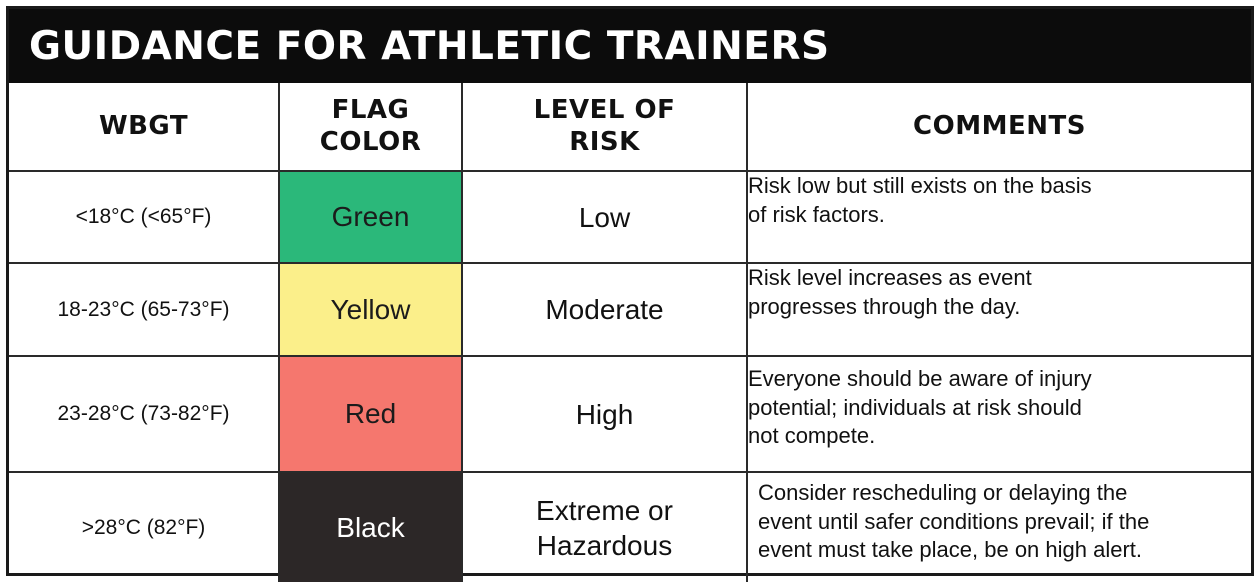 This screenshot has height=582, width=1260. Describe the element at coordinates (144, 526) in the screenshot. I see `wbgt-cell: >28°C (82°F)` at that location.